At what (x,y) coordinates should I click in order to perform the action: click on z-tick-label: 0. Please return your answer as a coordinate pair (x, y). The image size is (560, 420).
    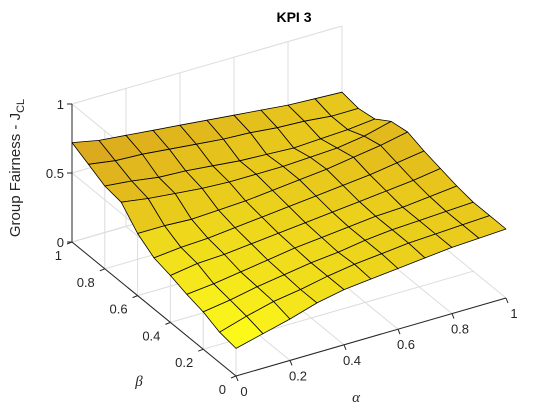
    Looking at the image, I should click on (60, 242).